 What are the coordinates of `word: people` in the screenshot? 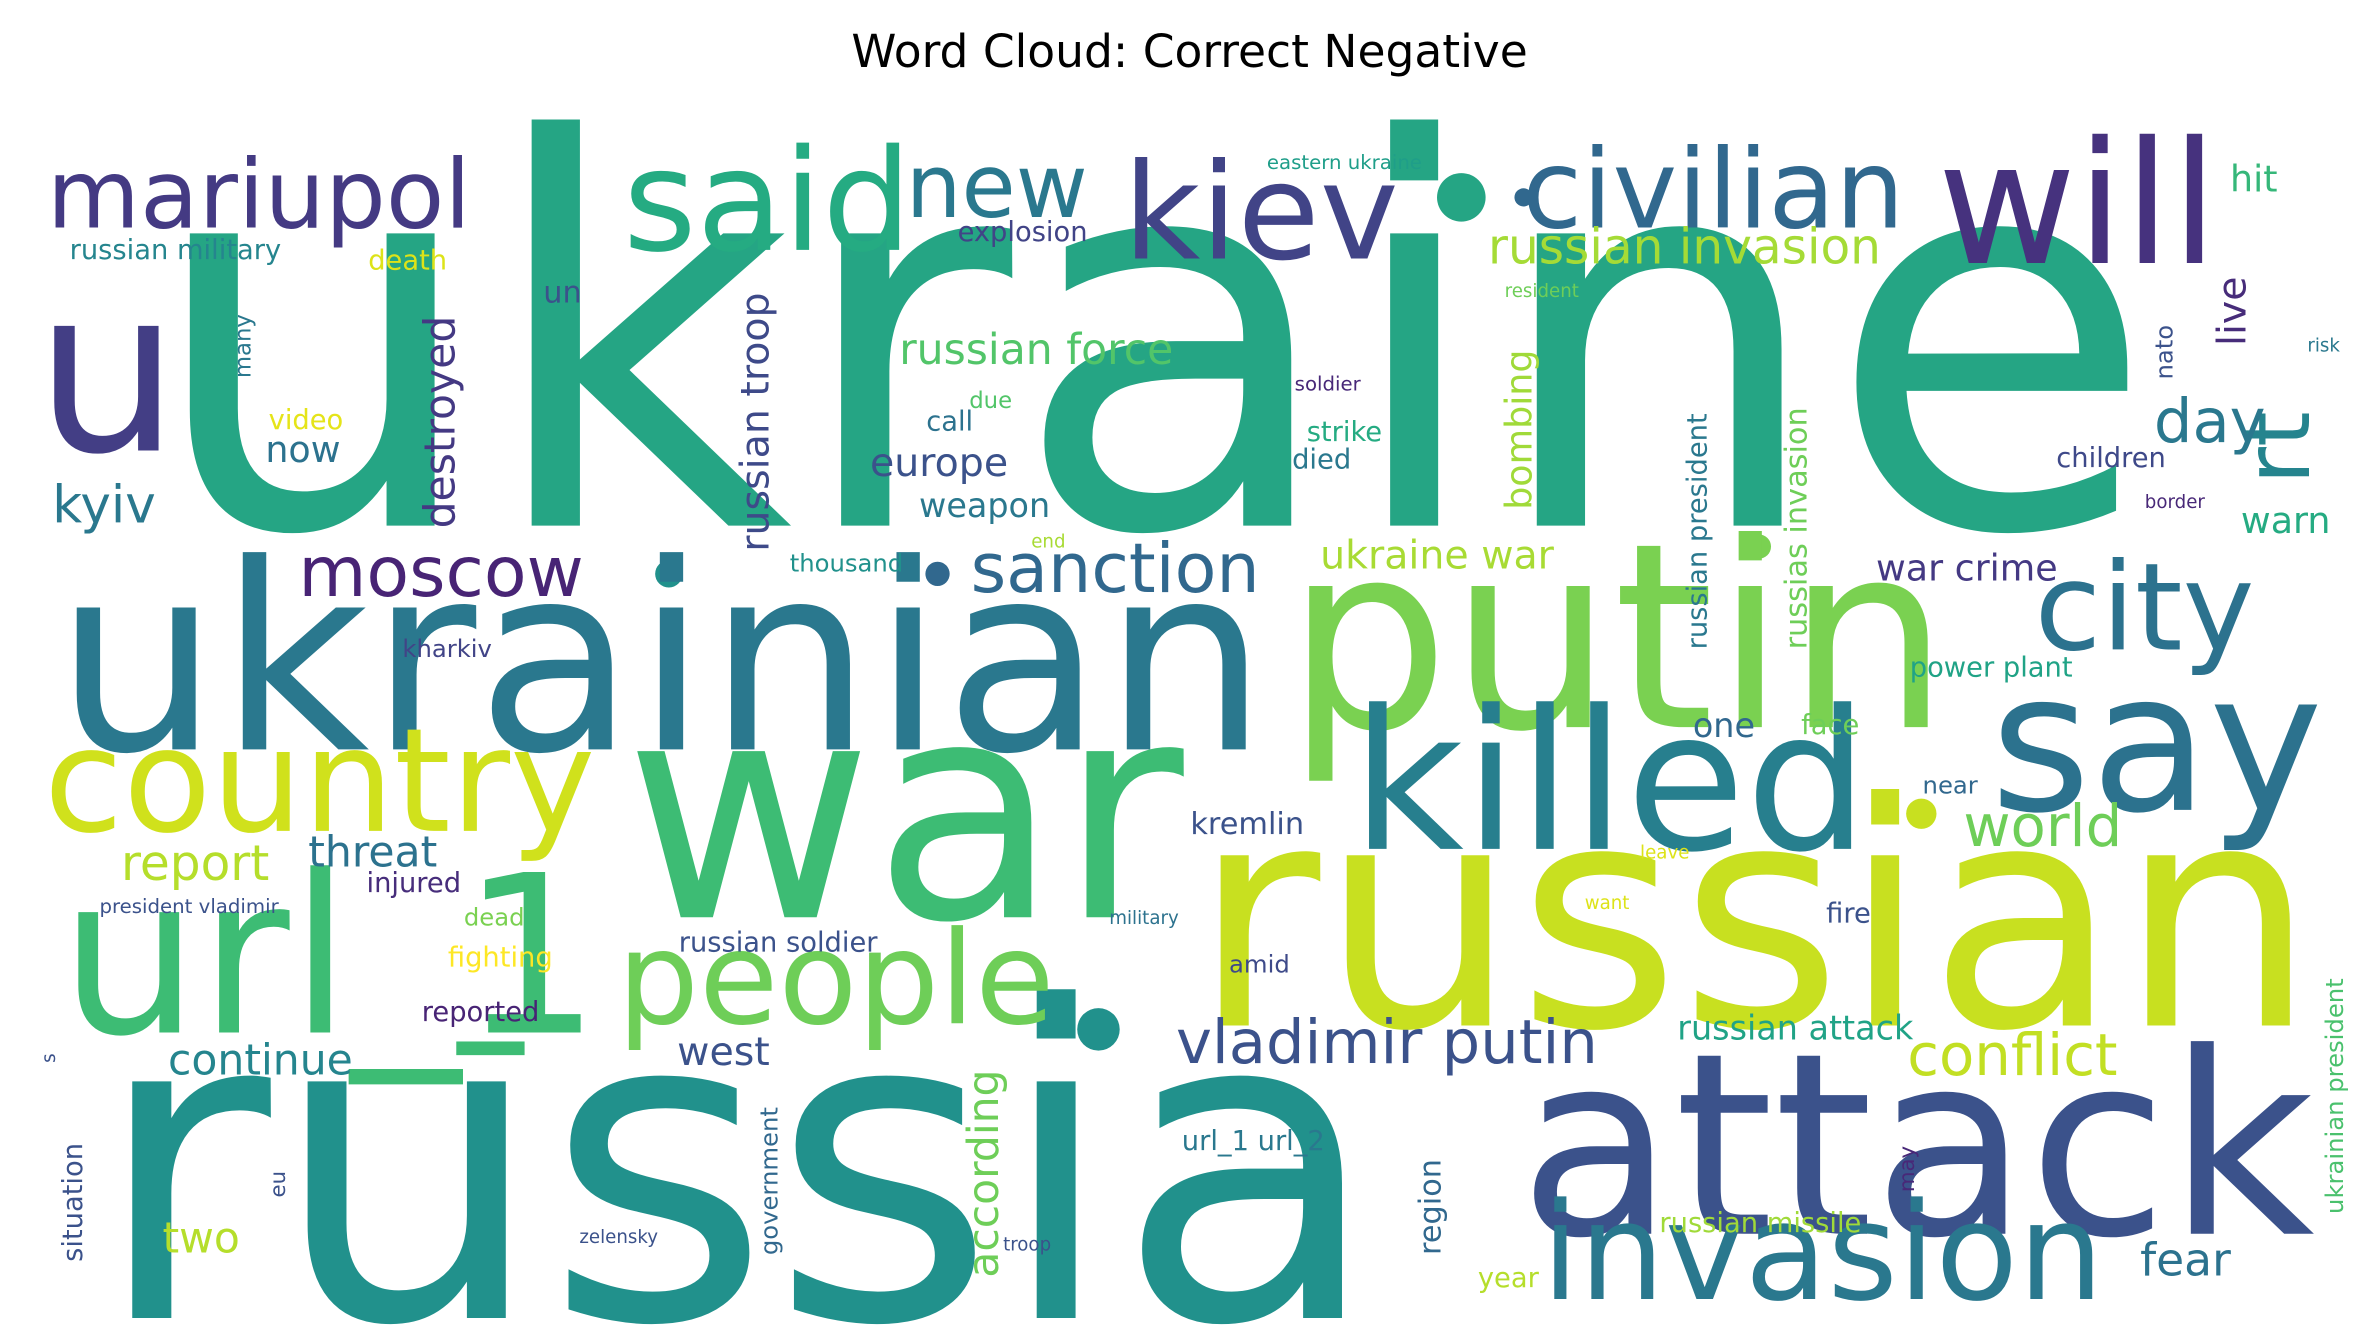 It's located at (835, 979).